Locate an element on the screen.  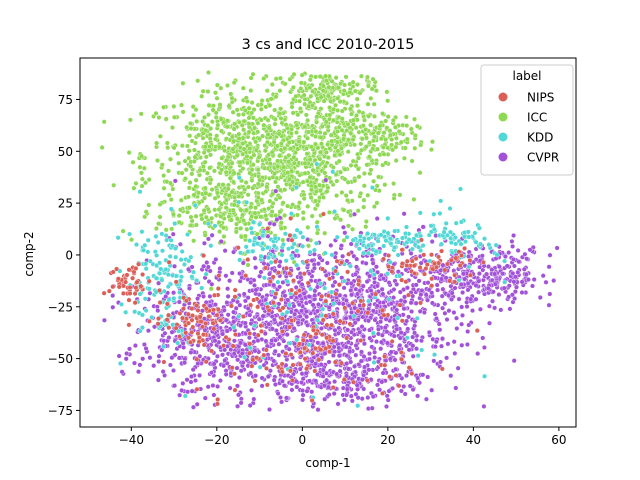
x-tick-label: −40 is located at coordinates (131, 440).